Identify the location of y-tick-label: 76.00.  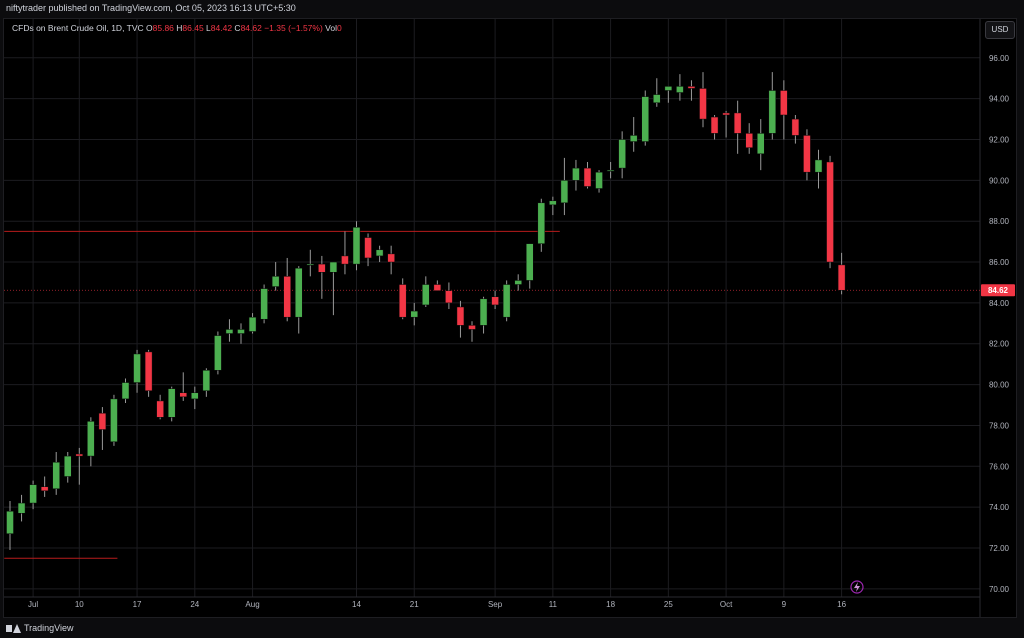
(999, 466).